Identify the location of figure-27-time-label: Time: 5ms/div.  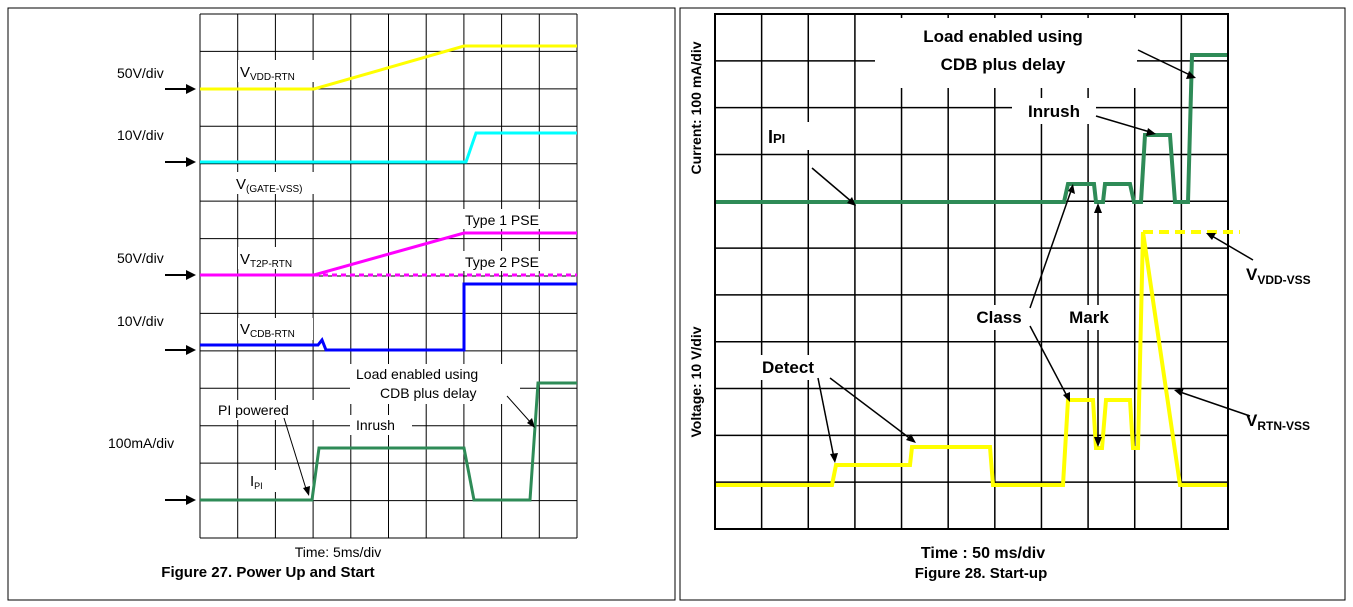
(338, 552).